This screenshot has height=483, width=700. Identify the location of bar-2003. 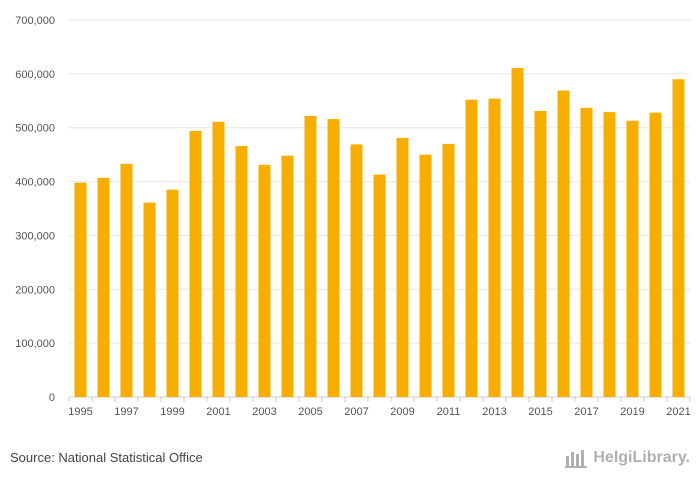
(264, 280).